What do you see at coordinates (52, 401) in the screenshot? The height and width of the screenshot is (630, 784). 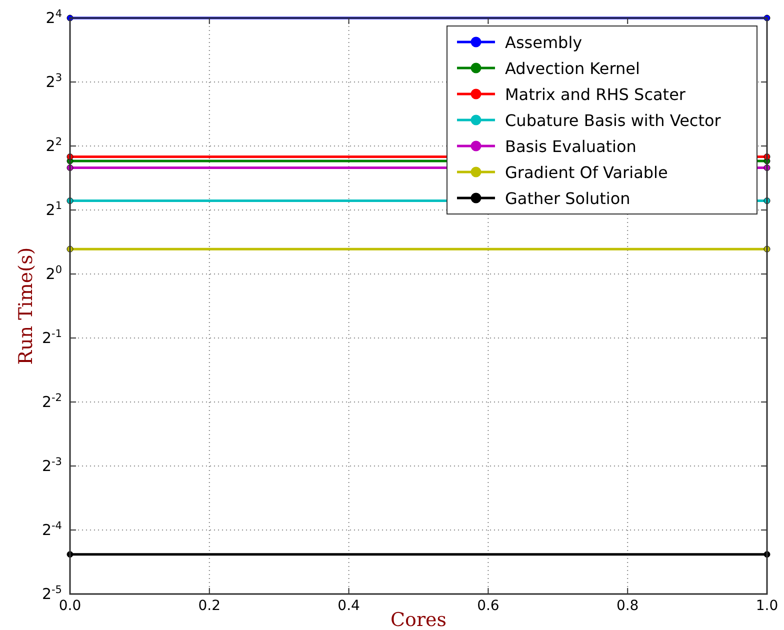 I see `y-tick-label: 2$^{-2}$` at bounding box center [52, 401].